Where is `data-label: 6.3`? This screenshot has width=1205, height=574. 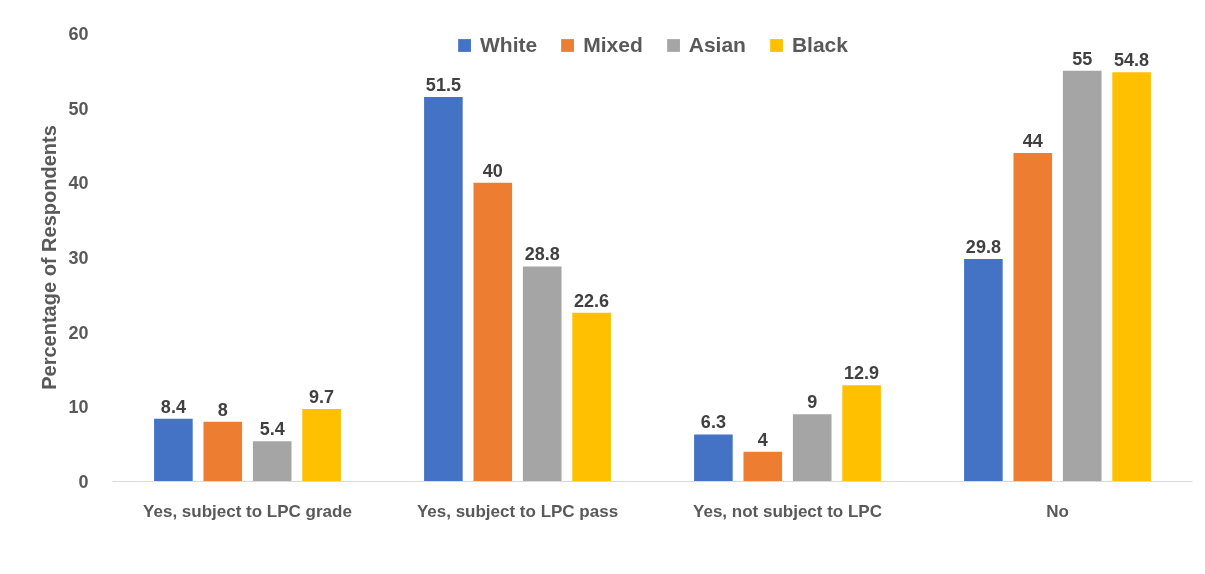
data-label: 6.3 is located at coordinates (713, 422).